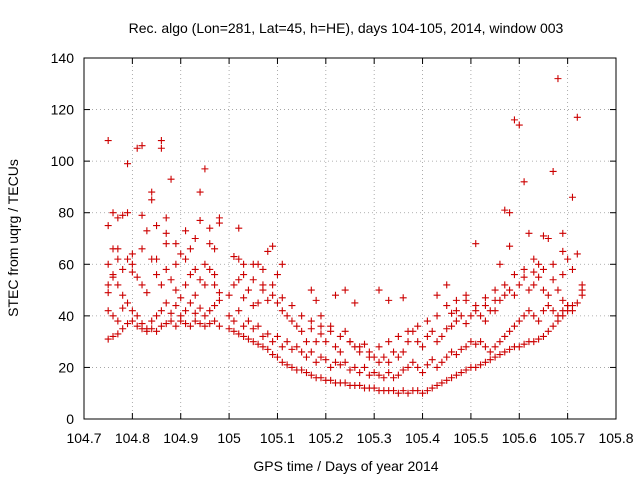  I want to click on y-tick-label: 60, so click(66, 264).